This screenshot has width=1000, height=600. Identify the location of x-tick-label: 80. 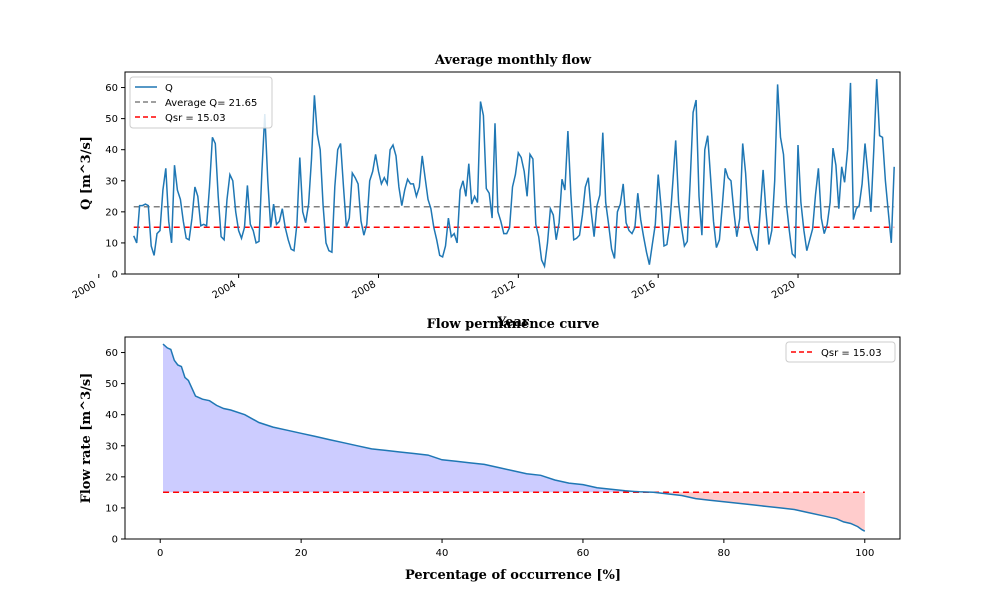
(723, 553).